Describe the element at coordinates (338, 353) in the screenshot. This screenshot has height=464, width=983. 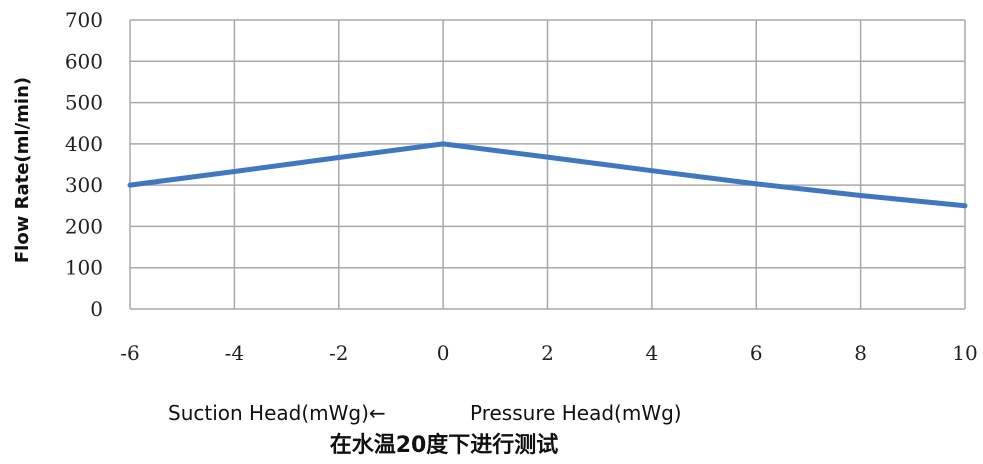
I see `x-tick-label: -2` at that location.